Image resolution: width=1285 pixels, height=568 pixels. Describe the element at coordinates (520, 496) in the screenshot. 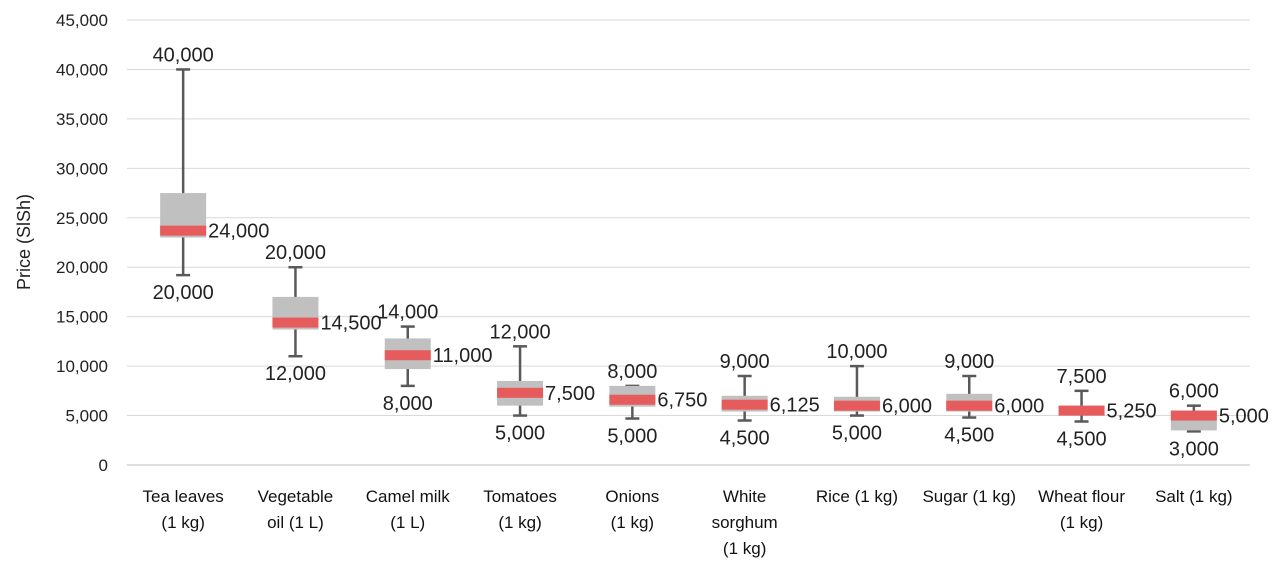

I see `category-label: Tomatoes` at that location.